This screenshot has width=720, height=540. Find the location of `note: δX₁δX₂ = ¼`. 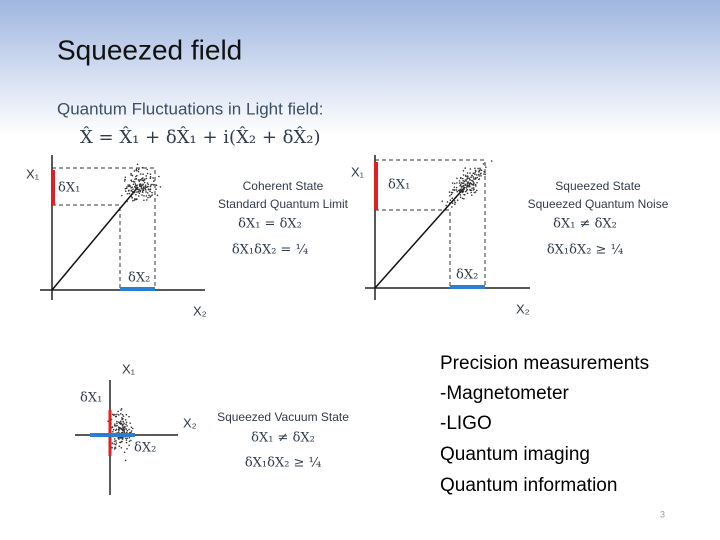

note: δX₁δX₂ = ¼ is located at coordinates (270, 250).